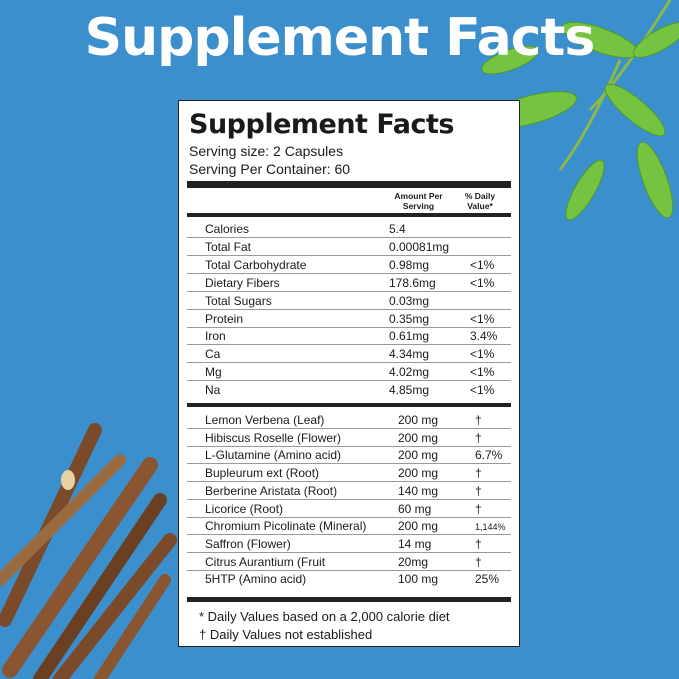 The image size is (679, 679). I want to click on table-row: Total Sugars 0.03mg, so click(349, 301).